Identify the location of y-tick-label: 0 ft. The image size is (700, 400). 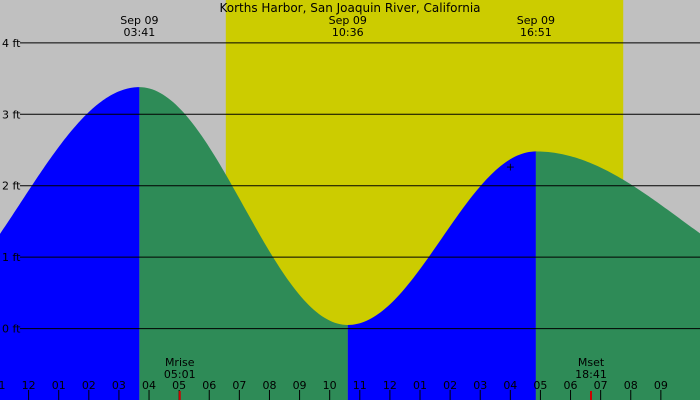
(11, 329).